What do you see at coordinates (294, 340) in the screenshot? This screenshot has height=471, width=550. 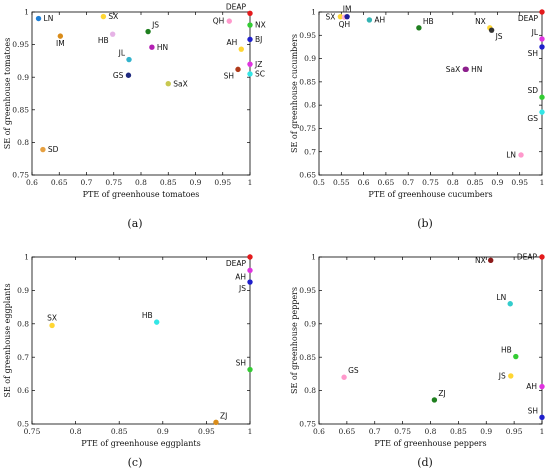 I see `y-axis-label: SE of greenhouse peppers` at bounding box center [294, 340].